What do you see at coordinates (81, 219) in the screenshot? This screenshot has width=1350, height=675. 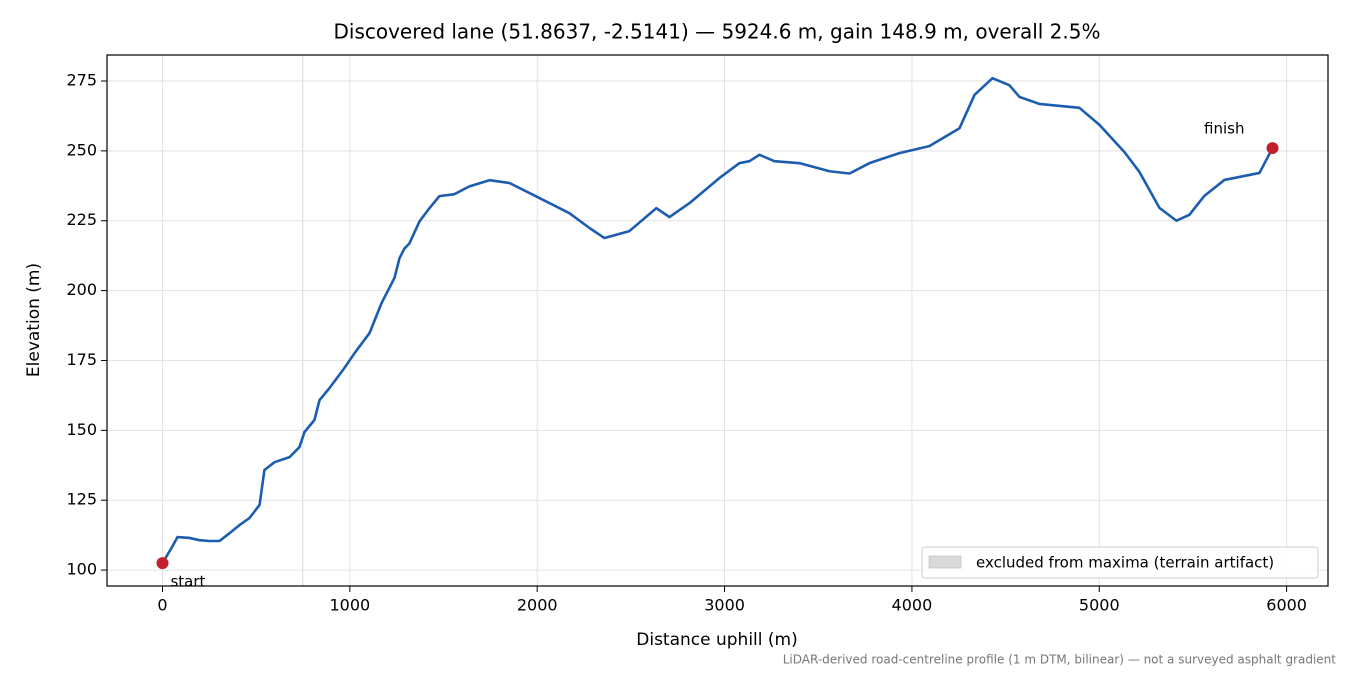 I see `y-tick-label: 225` at bounding box center [81, 219].